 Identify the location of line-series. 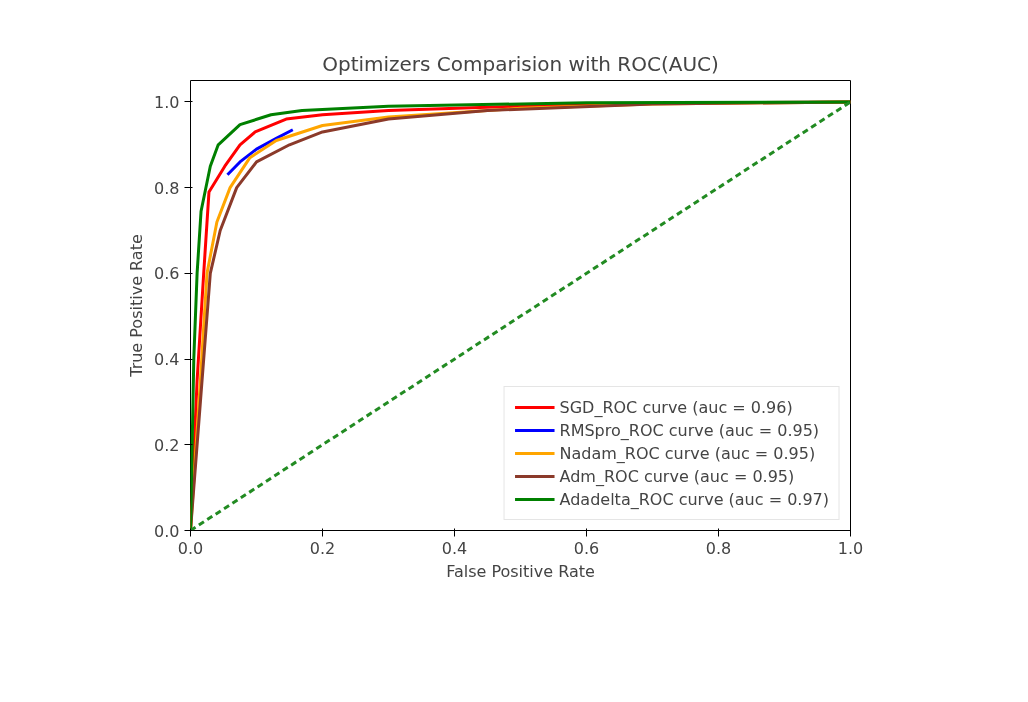
(260, 152).